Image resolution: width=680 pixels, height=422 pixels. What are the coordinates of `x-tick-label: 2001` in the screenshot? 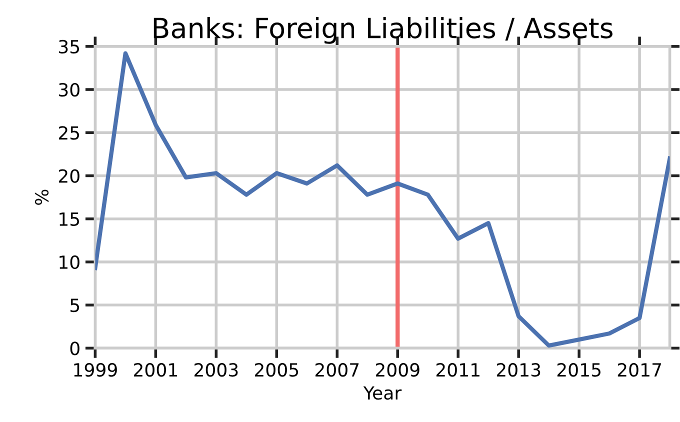 It's located at (155, 370).